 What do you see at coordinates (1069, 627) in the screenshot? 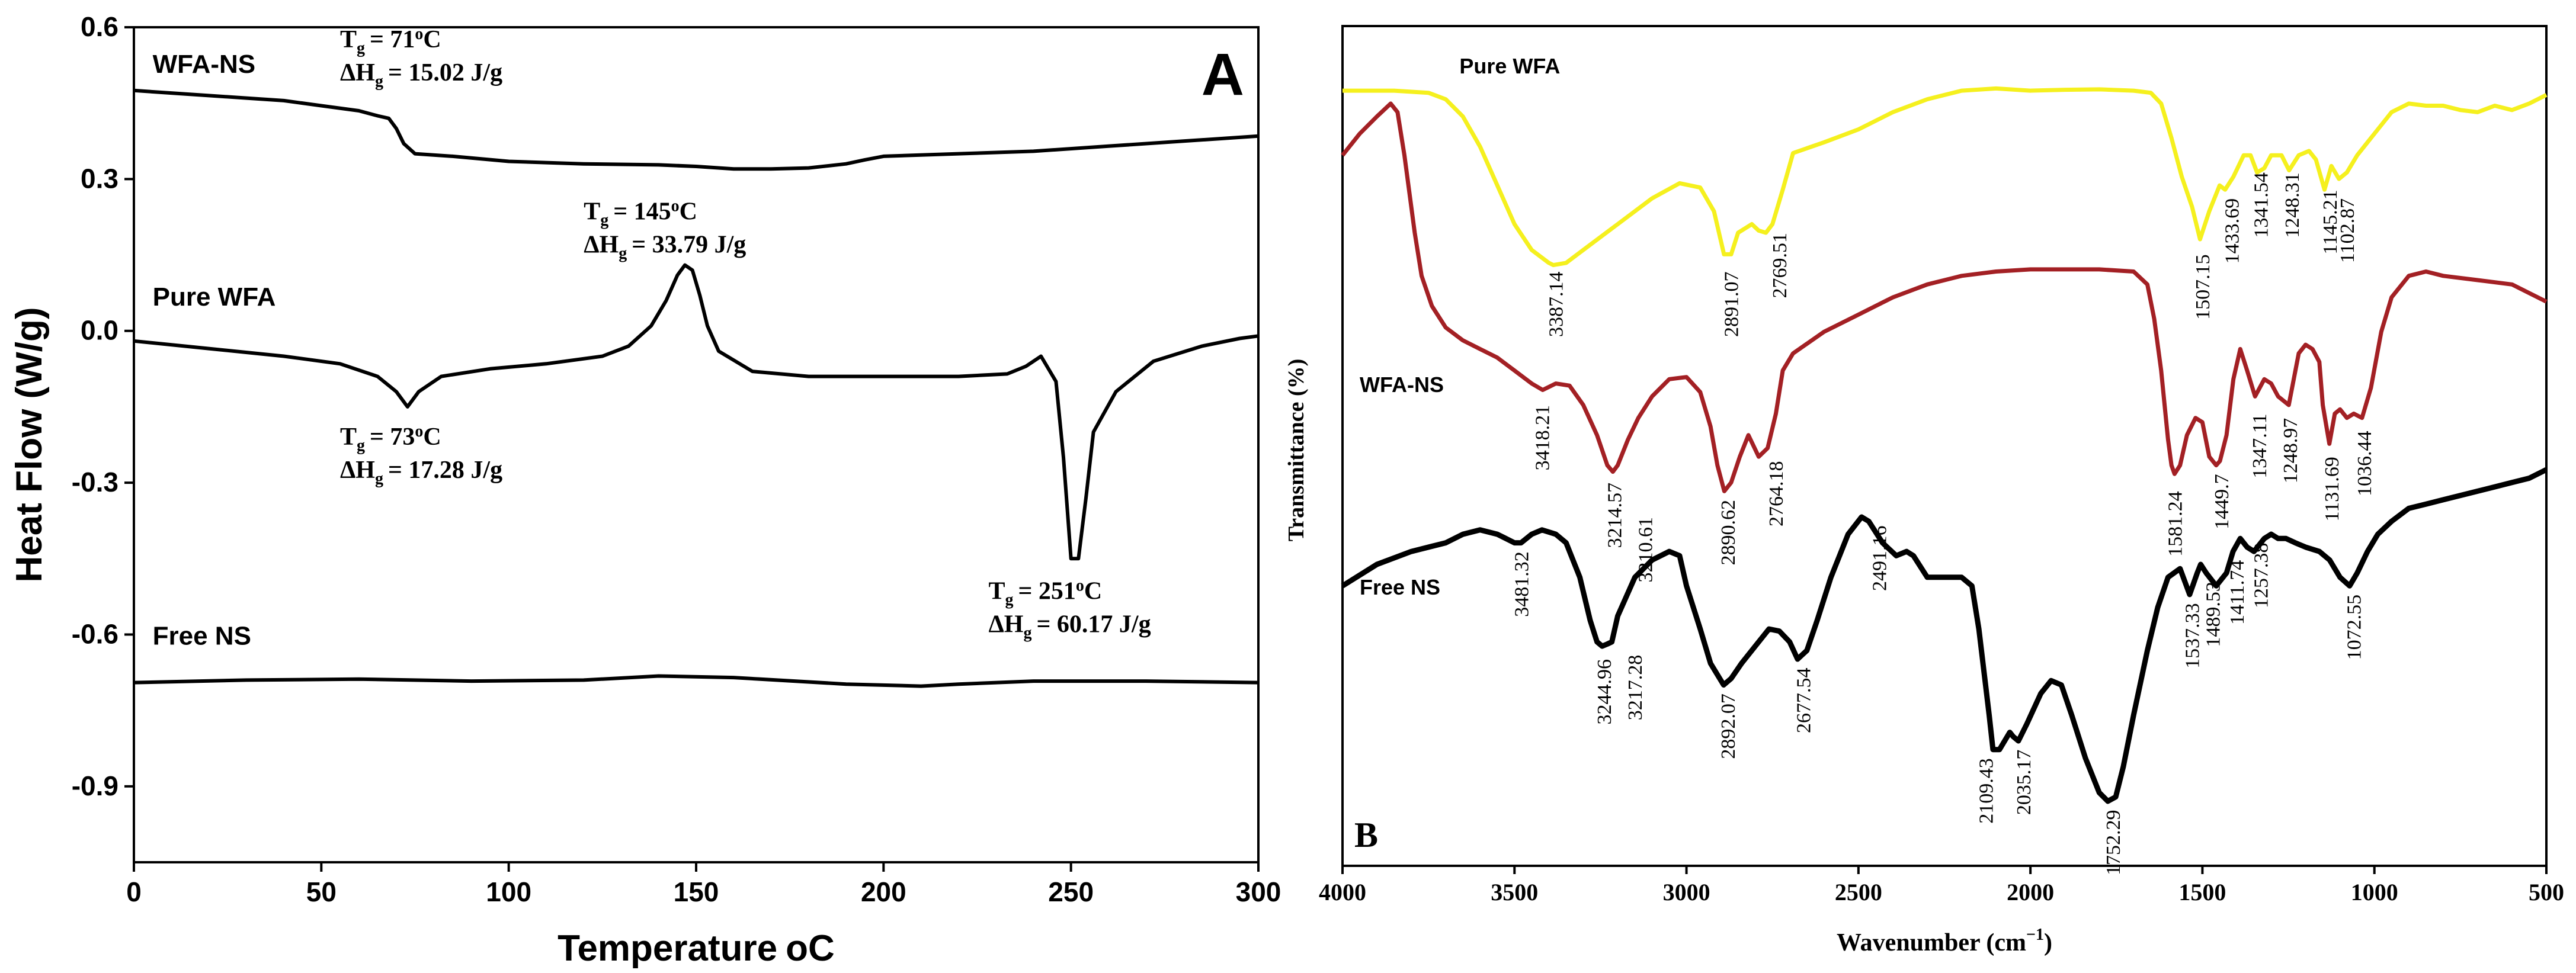
I see `annotation-dh-line: ΔHg = 60.17 J/g` at bounding box center [1069, 627].